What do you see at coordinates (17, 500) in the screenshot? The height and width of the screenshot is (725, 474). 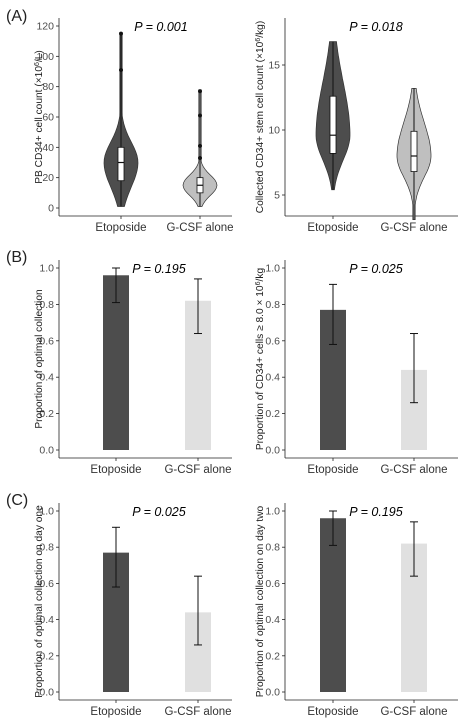 I see `panel-label-c: (C)` at bounding box center [17, 500].